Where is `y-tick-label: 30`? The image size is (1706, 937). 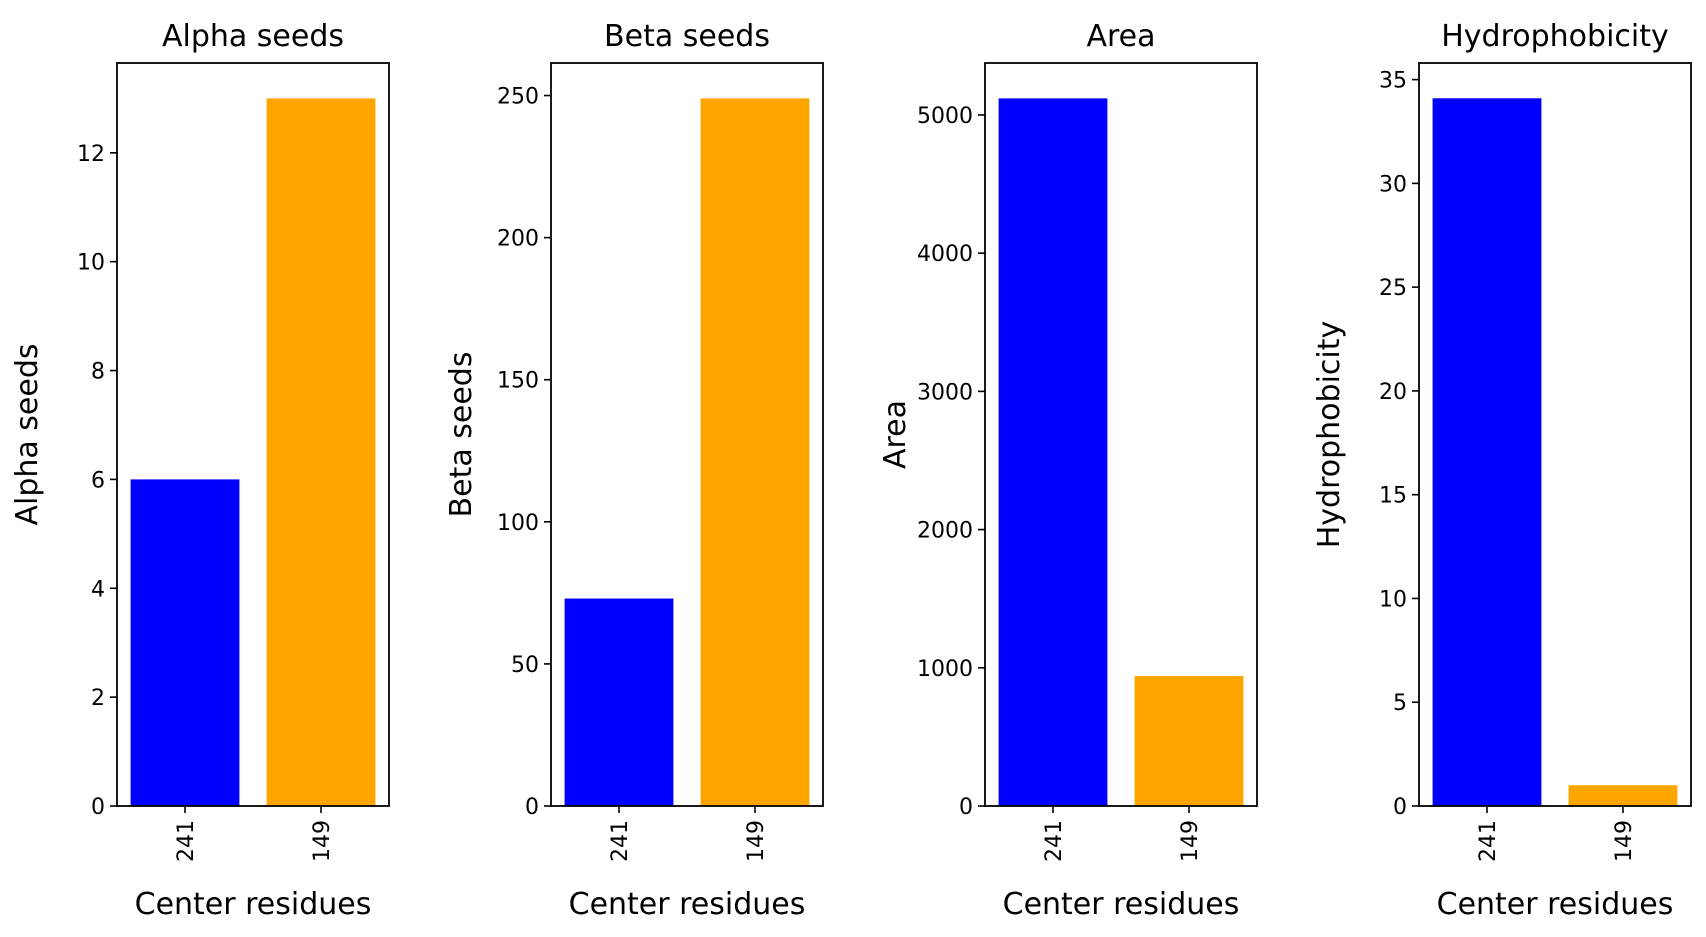
y-tick-label: 30 is located at coordinates (1393, 184).